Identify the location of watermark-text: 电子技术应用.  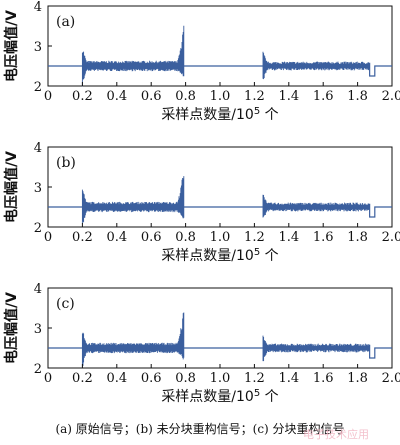
(336, 434).